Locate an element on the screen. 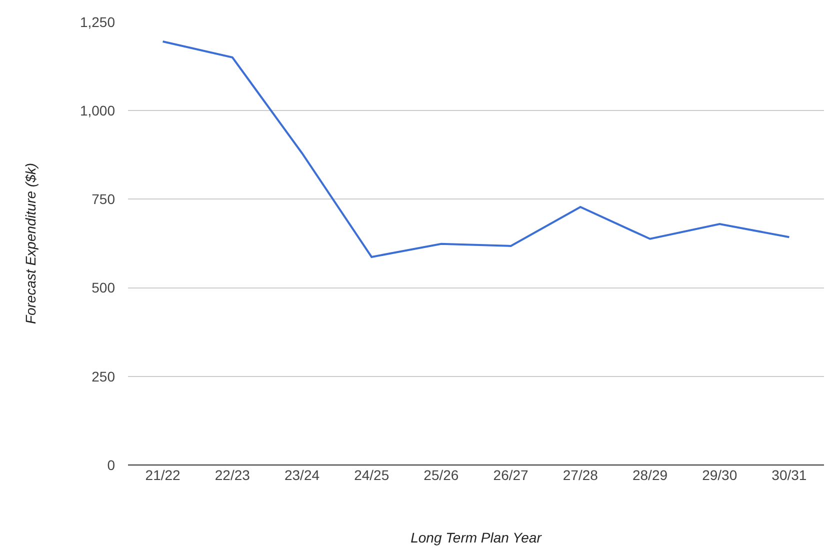  x-tick-label: 25/26 is located at coordinates (441, 475).